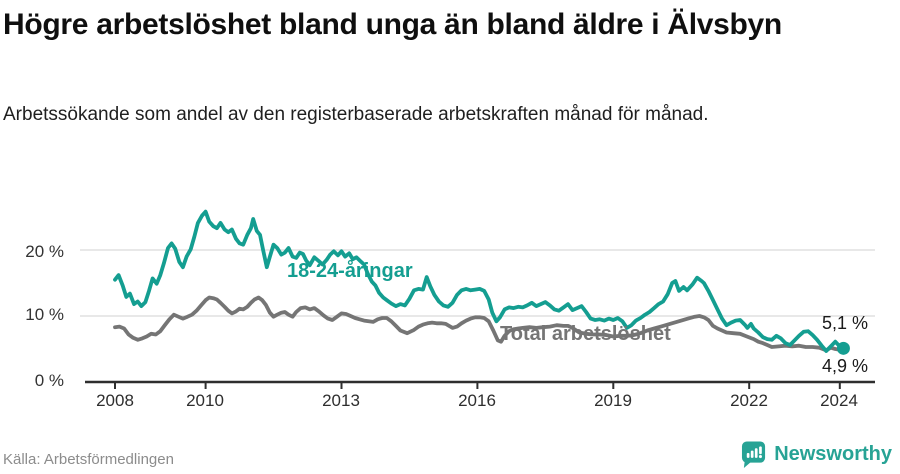  I want to click on x-axis-tick-label-2016: 2016, so click(477, 400).